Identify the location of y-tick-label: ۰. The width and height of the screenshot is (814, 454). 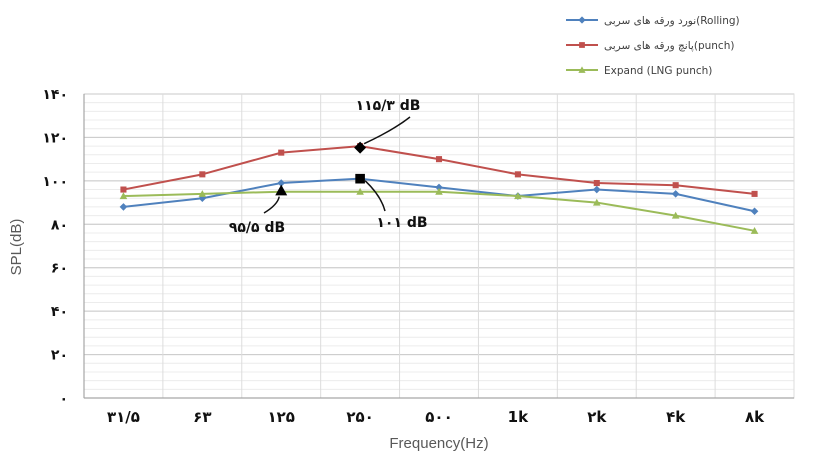
(63, 399).